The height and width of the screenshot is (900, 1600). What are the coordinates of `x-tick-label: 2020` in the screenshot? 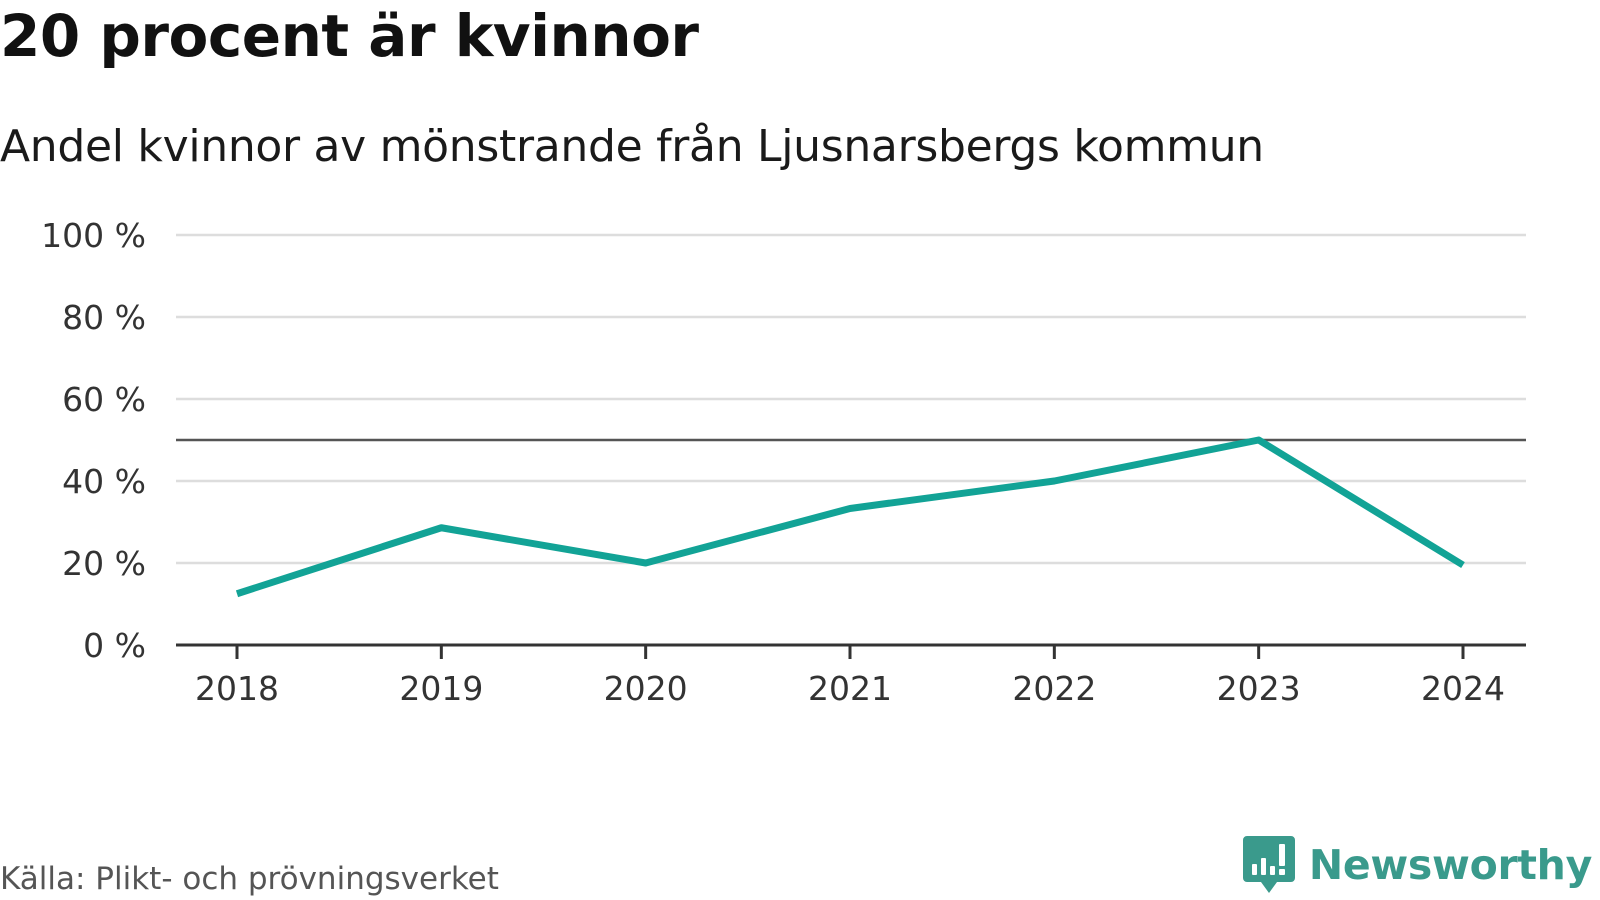 It's located at (646, 688).